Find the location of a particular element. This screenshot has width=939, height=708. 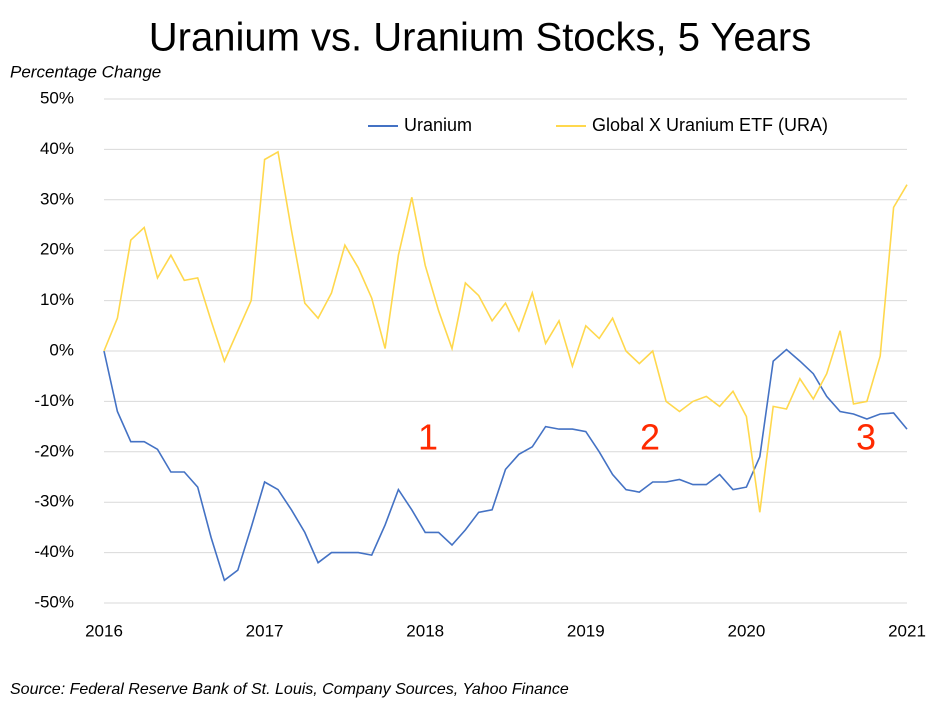

legend-label: Uranium is located at coordinates (438, 125).